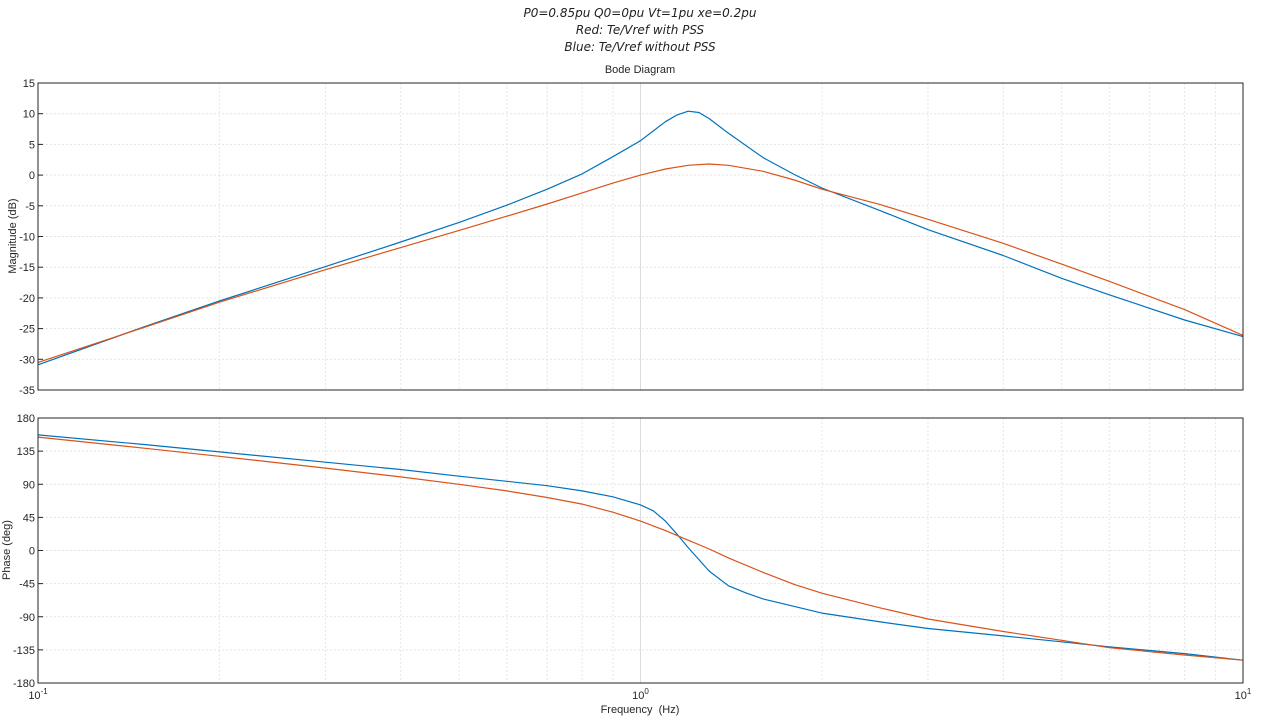 This screenshot has width=1280, height=720. Describe the element at coordinates (640, 13) in the screenshot. I see `caption-line-operating-point: P0=0.85pu Q0=0pu Vt=1pu xe=0.2pu` at that location.